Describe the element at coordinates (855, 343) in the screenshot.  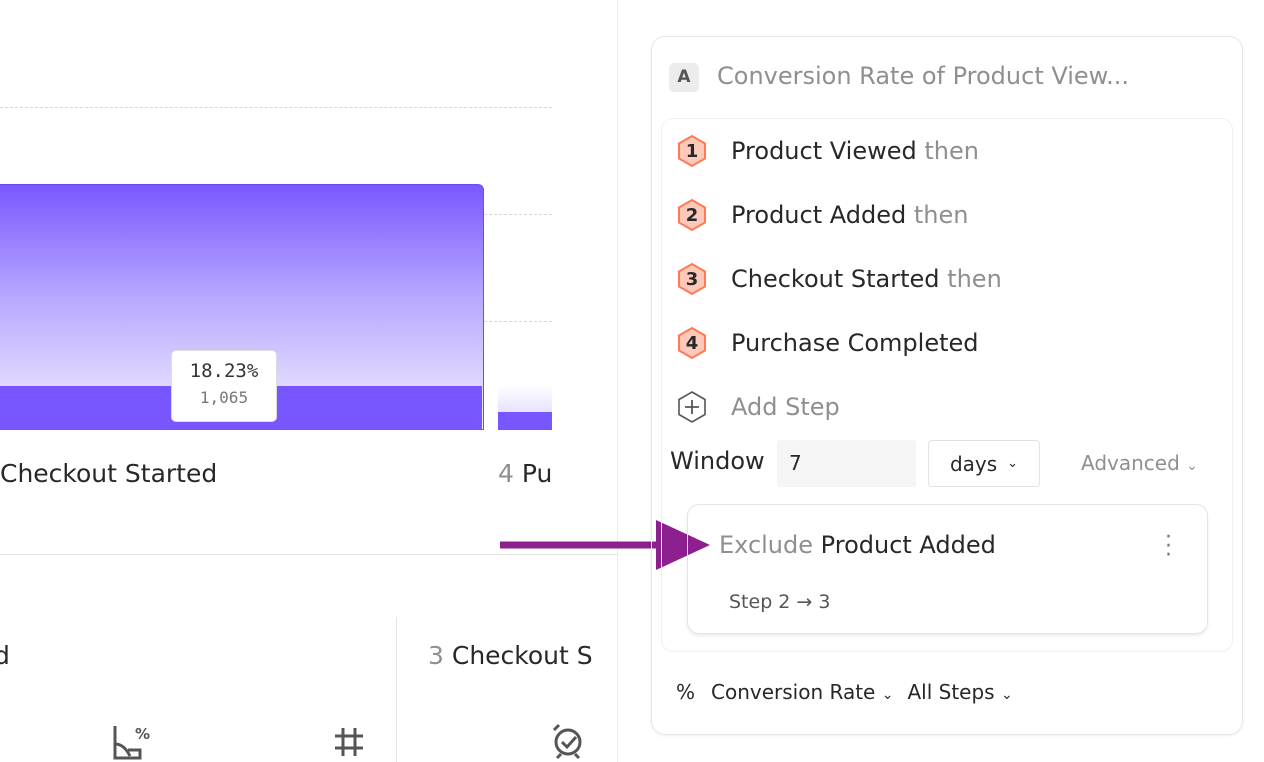
I see `step-event: Purchase Completed` at that location.